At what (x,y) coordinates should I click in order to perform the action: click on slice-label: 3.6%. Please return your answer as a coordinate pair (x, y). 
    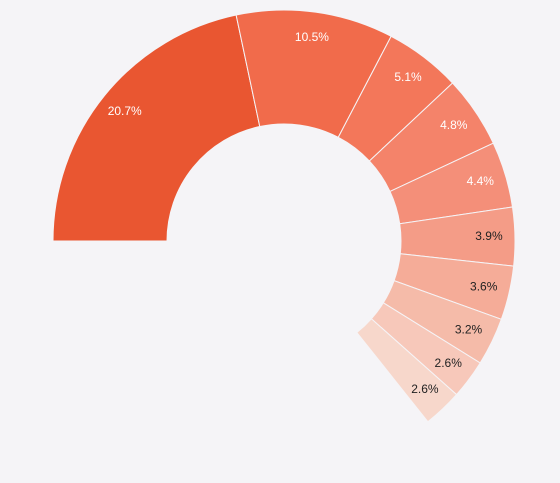
    Looking at the image, I should click on (484, 286).